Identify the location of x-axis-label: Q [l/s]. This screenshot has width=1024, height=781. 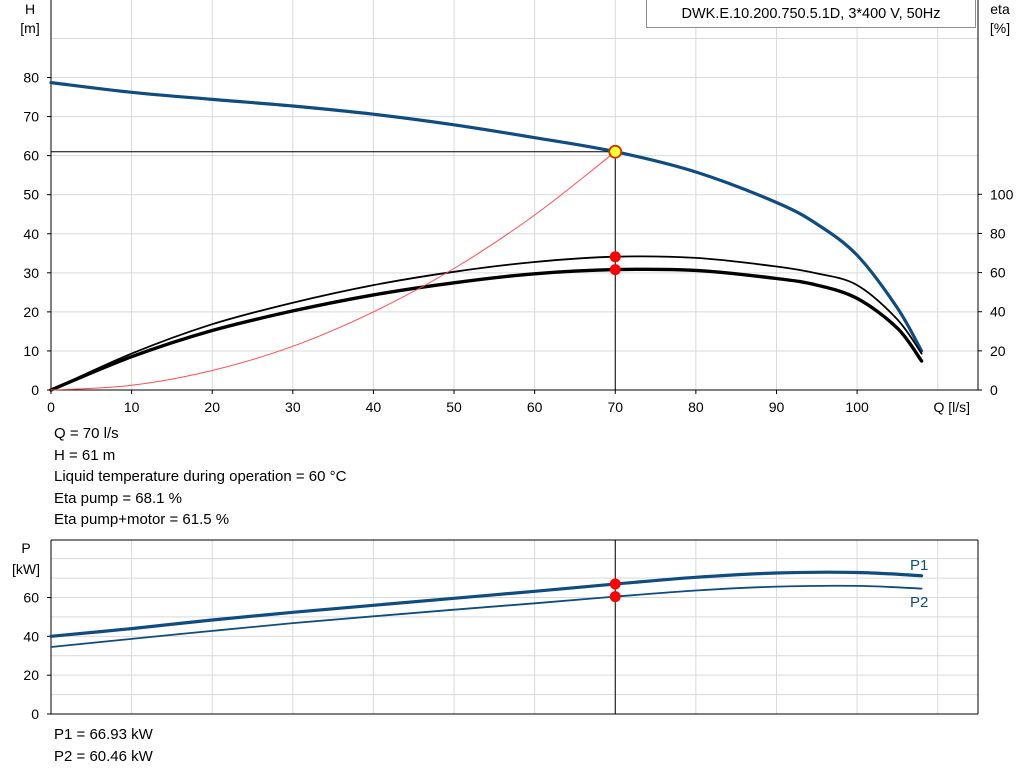
(951, 407).